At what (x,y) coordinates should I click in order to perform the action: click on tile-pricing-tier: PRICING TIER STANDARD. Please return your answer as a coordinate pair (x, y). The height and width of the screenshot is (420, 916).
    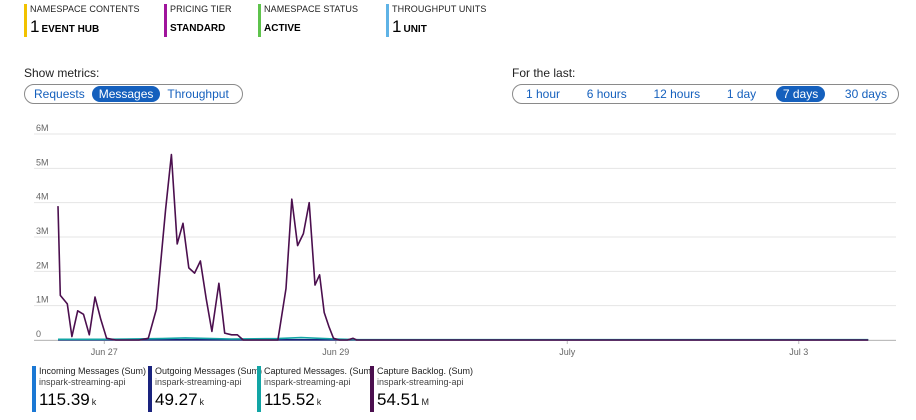
    Looking at the image, I should click on (198, 20).